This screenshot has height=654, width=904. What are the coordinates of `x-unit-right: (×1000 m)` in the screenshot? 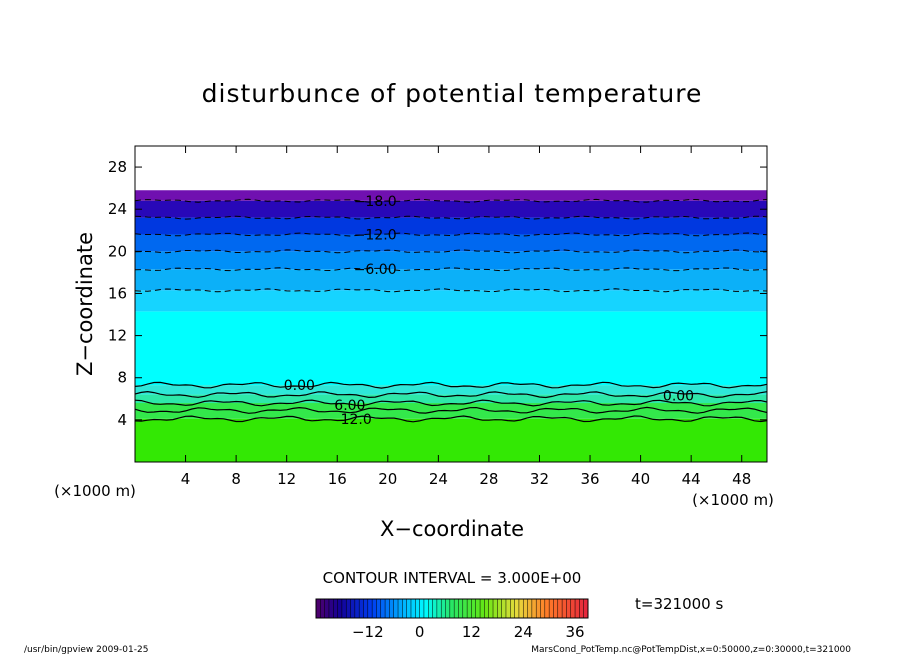 It's located at (733, 500).